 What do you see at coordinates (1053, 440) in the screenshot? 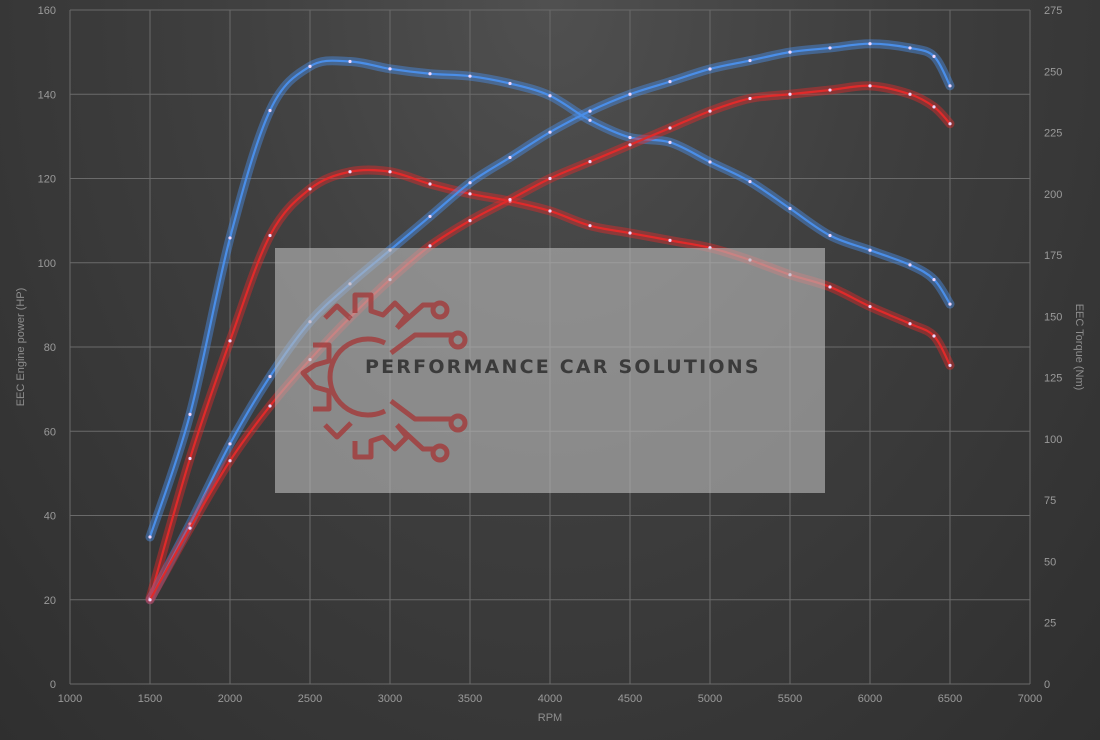
I see `y-right-tick-label: 100` at bounding box center [1053, 440].